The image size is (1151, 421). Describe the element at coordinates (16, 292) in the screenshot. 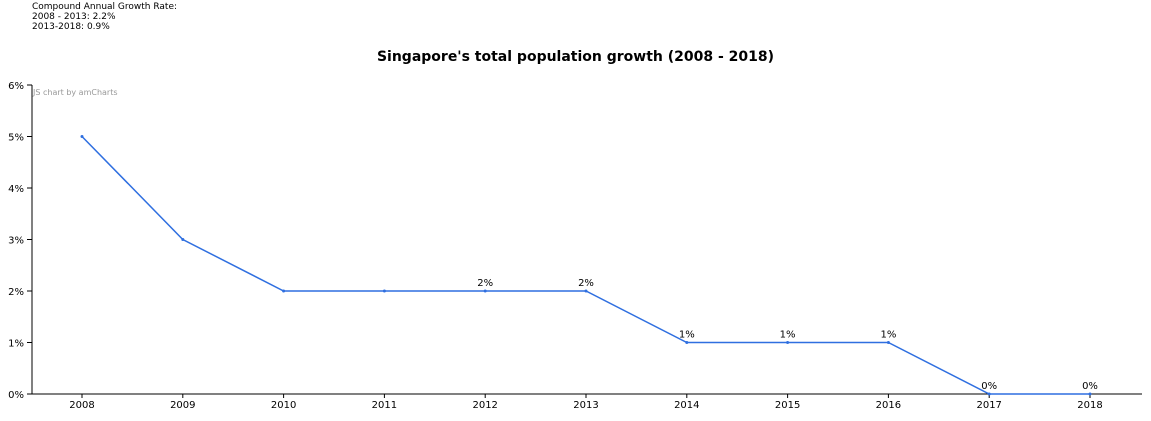

I see `y-tick-label: 2%` at that location.